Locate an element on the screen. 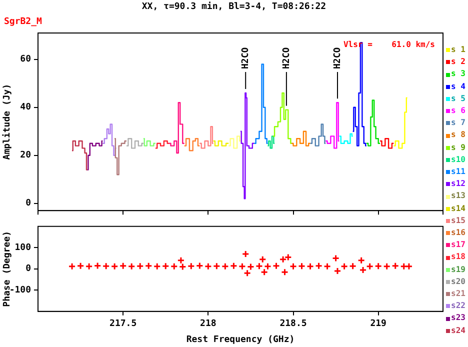  chart-title: XX, τ=90.3 min, Bl=3-4, T=08:26:22 is located at coordinates (234, 7).